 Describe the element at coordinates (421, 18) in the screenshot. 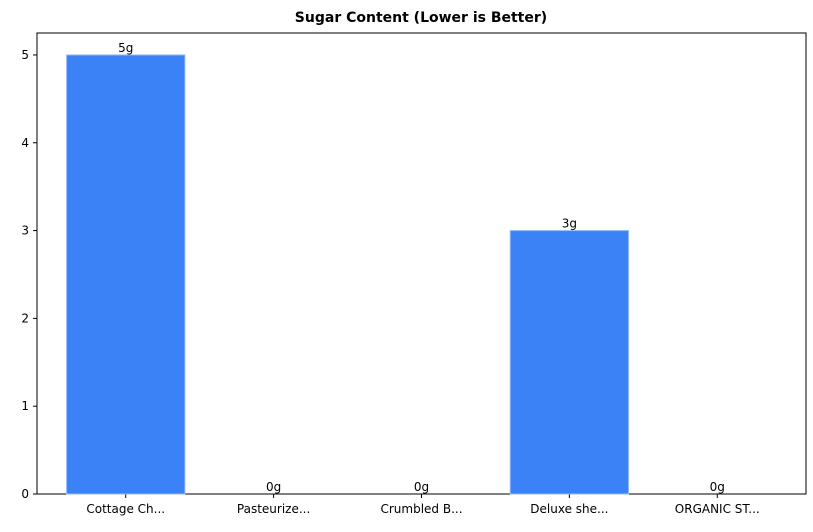

I see `chart-title: Sugar Content (Lower is Better)` at that location.